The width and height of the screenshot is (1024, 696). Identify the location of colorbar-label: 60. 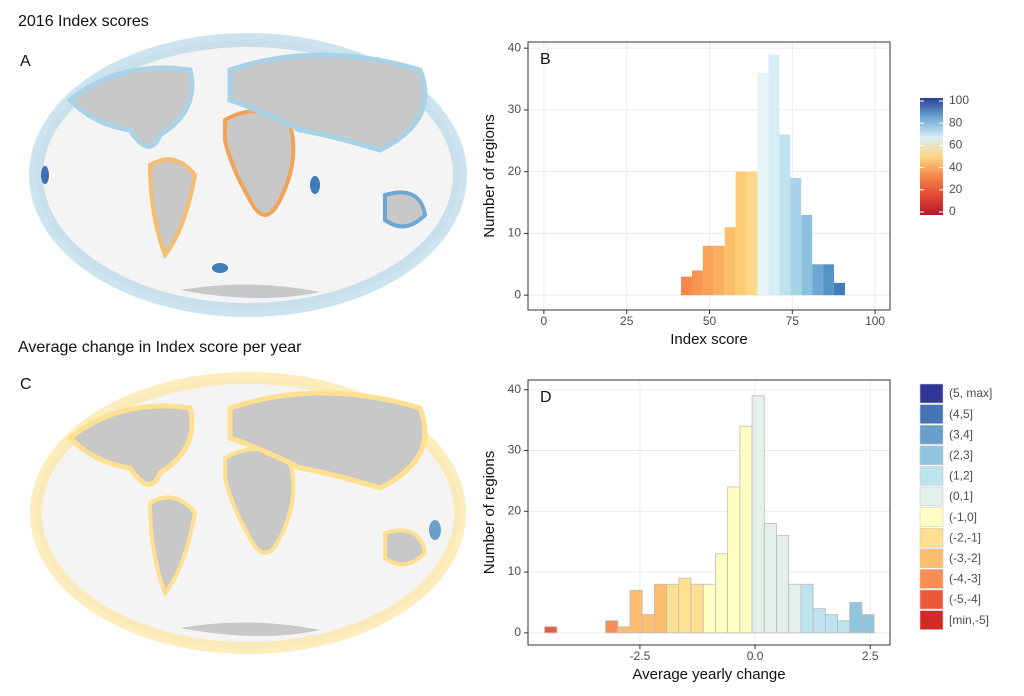
(956, 145).